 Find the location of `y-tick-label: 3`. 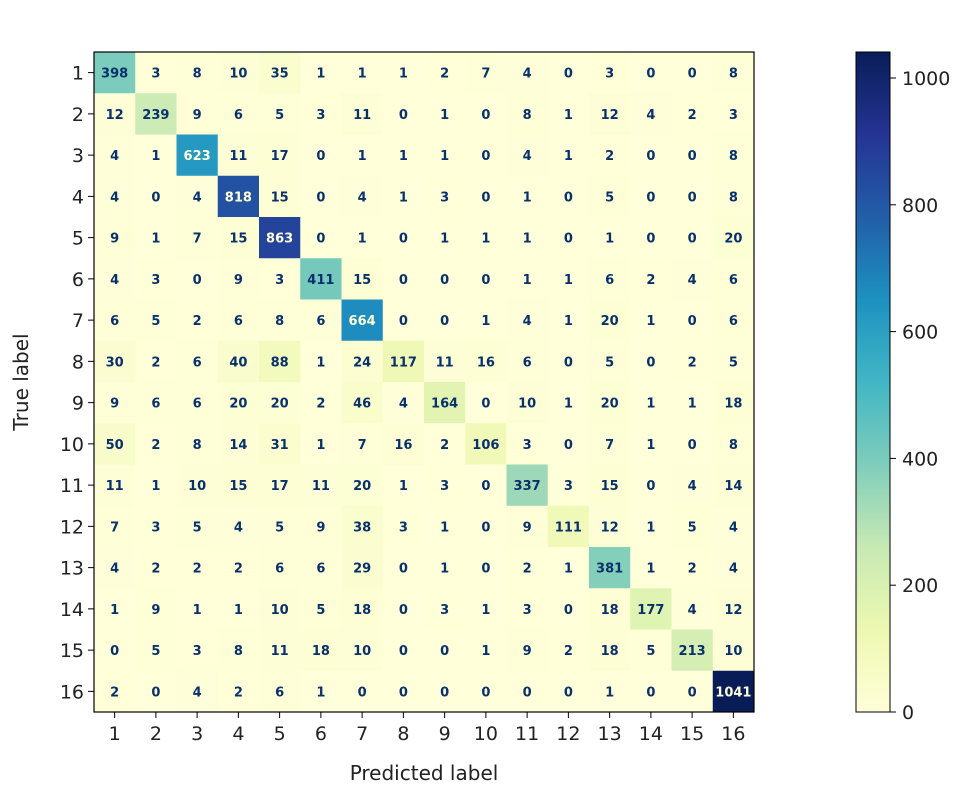

y-tick-label: 3 is located at coordinates (78, 156).